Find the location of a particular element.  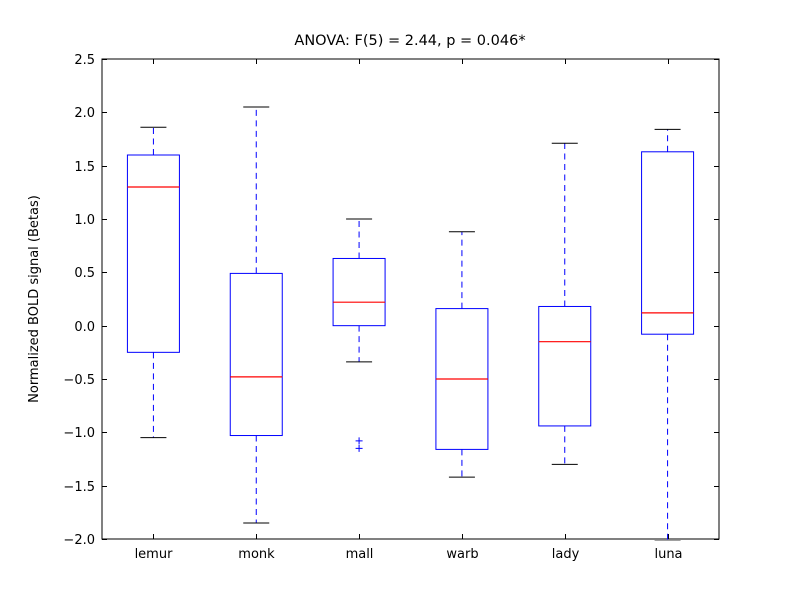

x-tick-label-luna: luna is located at coordinates (668, 554).